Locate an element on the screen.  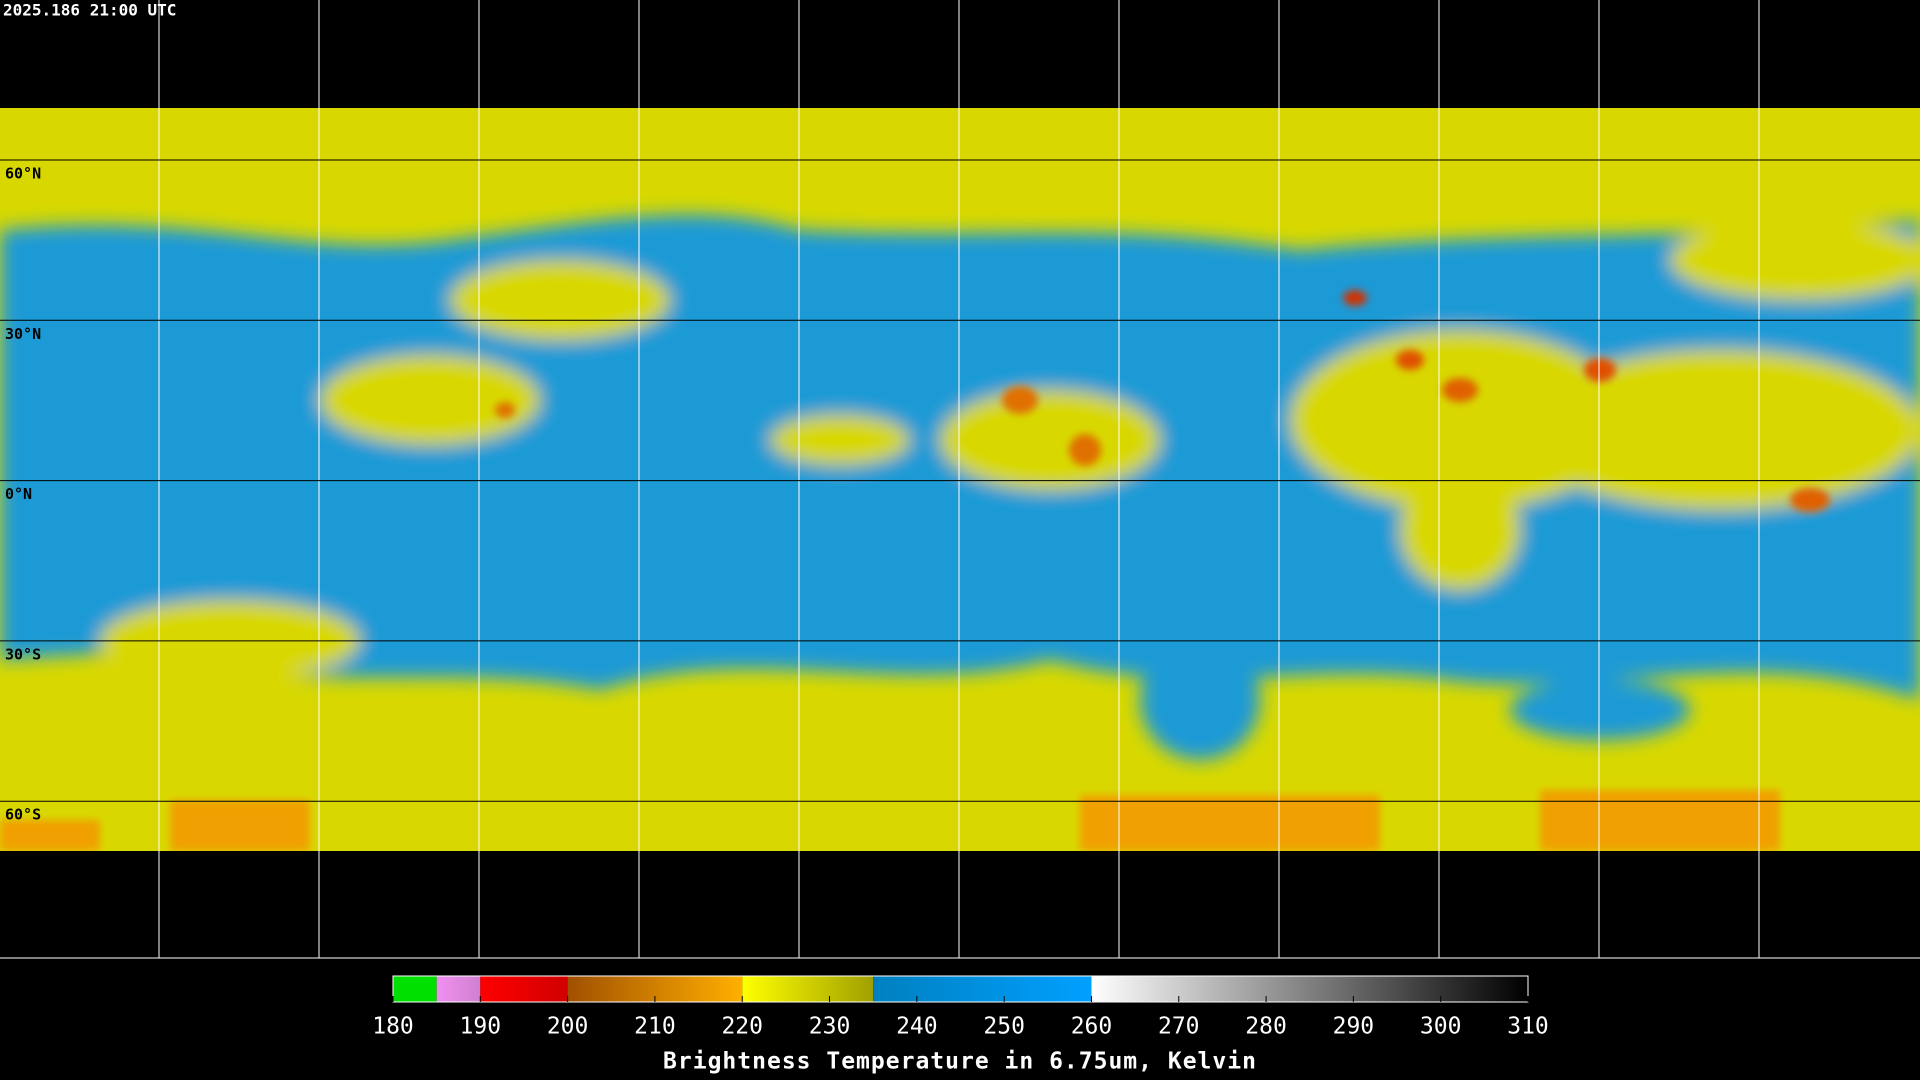
colorbar-tick-label: 190 is located at coordinates (481, 1027).